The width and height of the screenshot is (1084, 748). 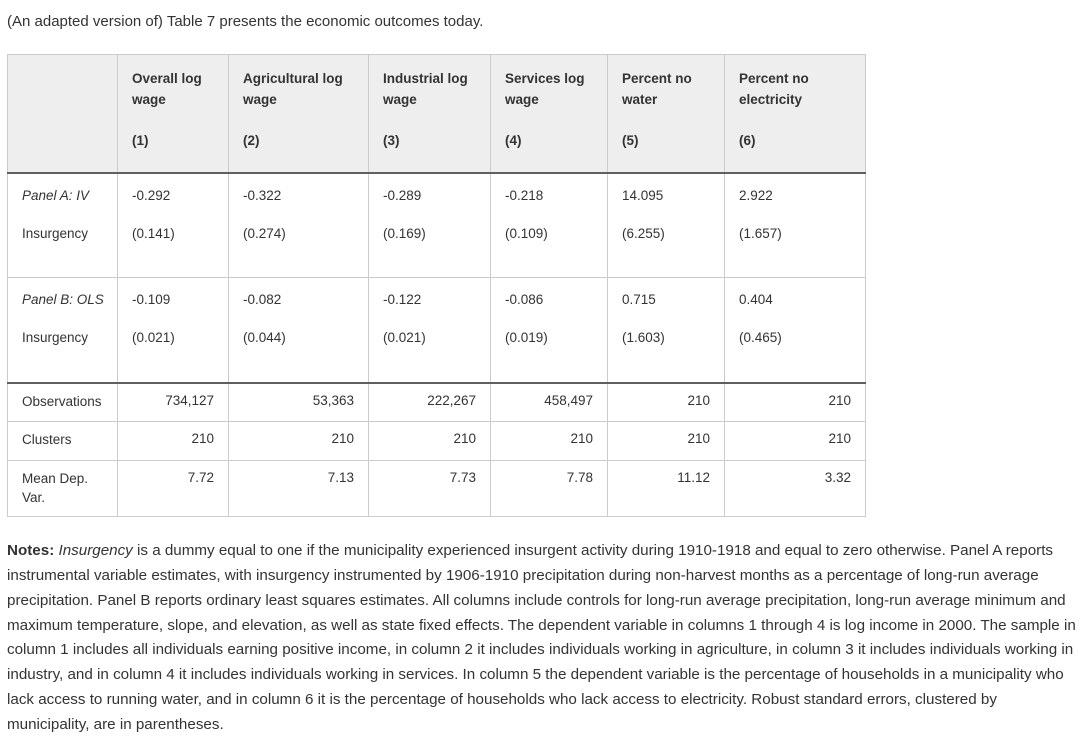 I want to click on coefficient-cell: -0.289 (0.169), so click(x=429, y=225).